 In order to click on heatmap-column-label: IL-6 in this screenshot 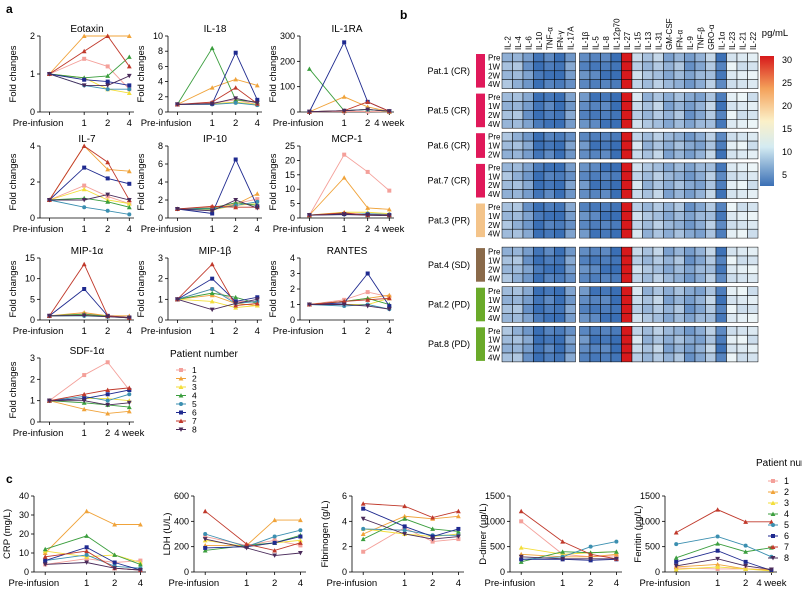, I will do `click(528, 43)`.